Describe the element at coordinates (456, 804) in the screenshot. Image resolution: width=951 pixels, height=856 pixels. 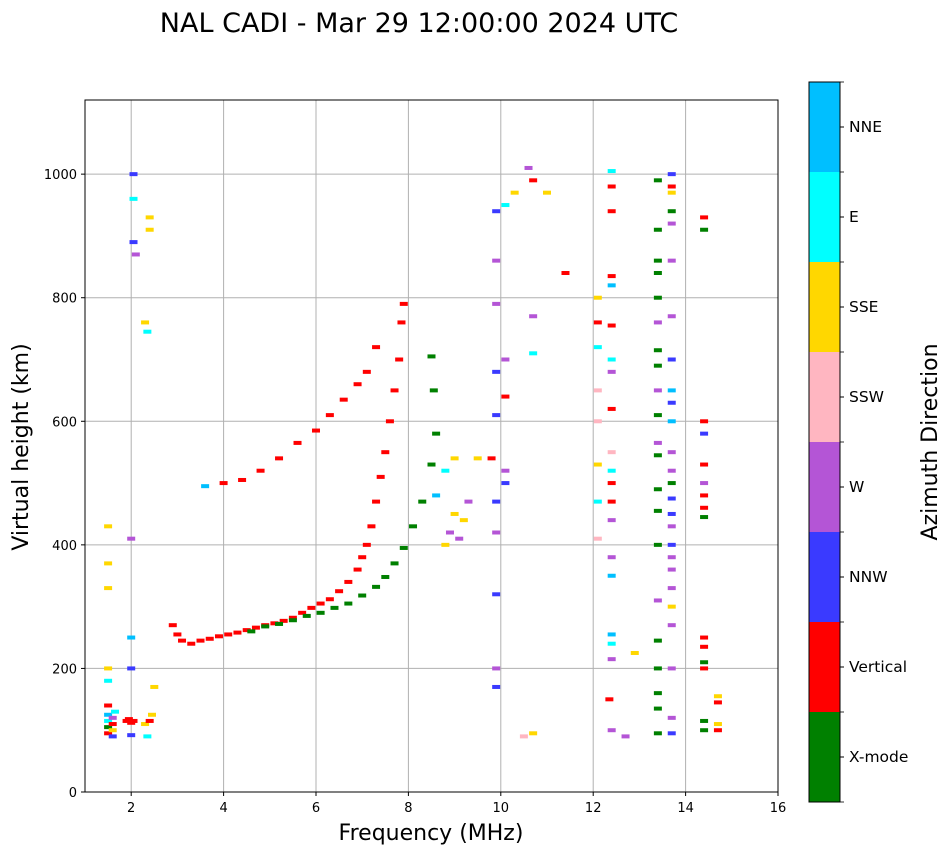
I see `x-axis-ticks: 2 4 6 8 10 12 14 16` at that location.